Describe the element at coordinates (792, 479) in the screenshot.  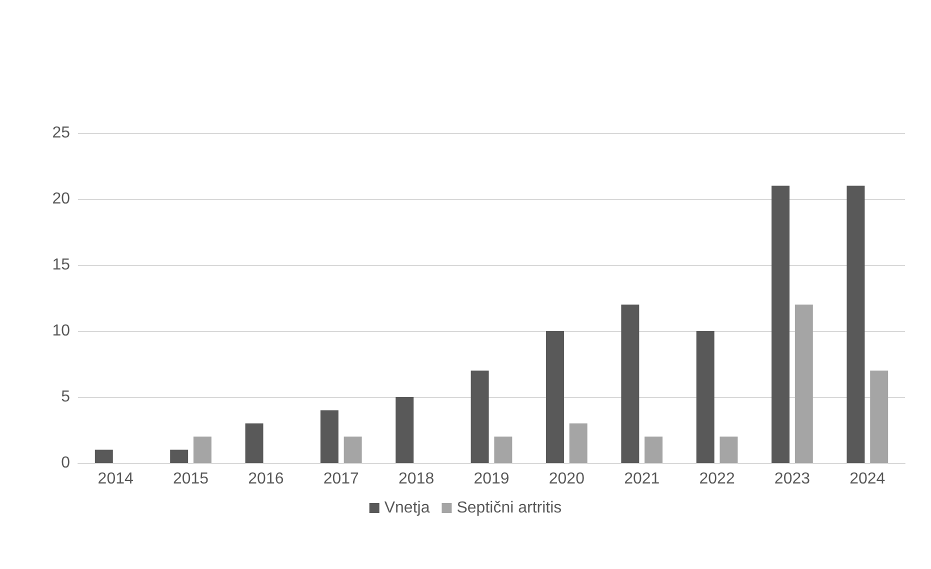
I see `x-tick-label: 2023` at that location.